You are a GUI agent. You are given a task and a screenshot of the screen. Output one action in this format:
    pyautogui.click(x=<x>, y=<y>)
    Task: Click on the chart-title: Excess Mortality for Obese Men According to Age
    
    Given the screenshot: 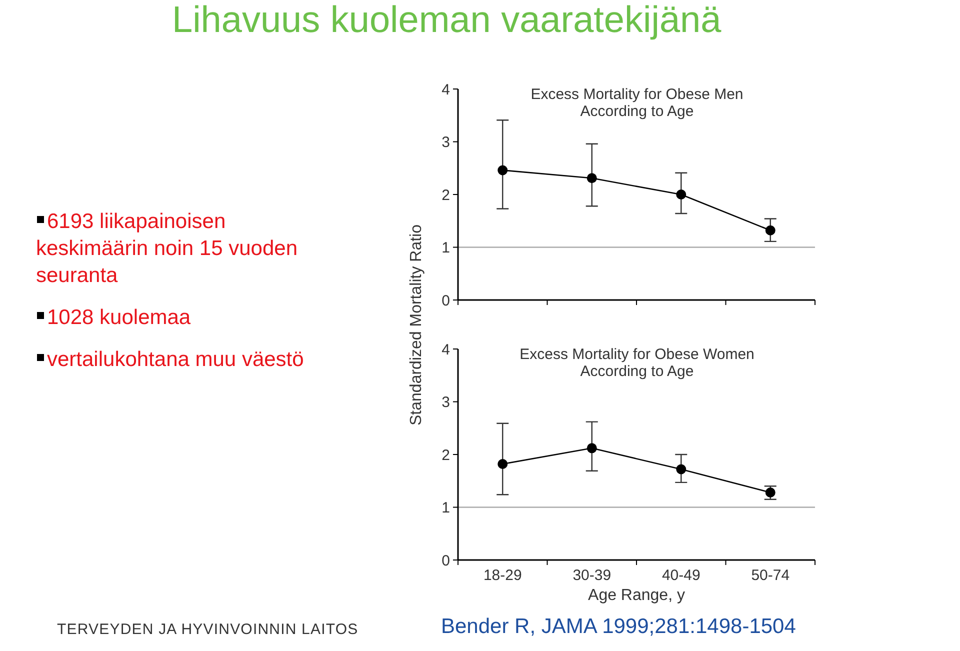 What is the action you would take?
    pyautogui.click(x=637, y=103)
    